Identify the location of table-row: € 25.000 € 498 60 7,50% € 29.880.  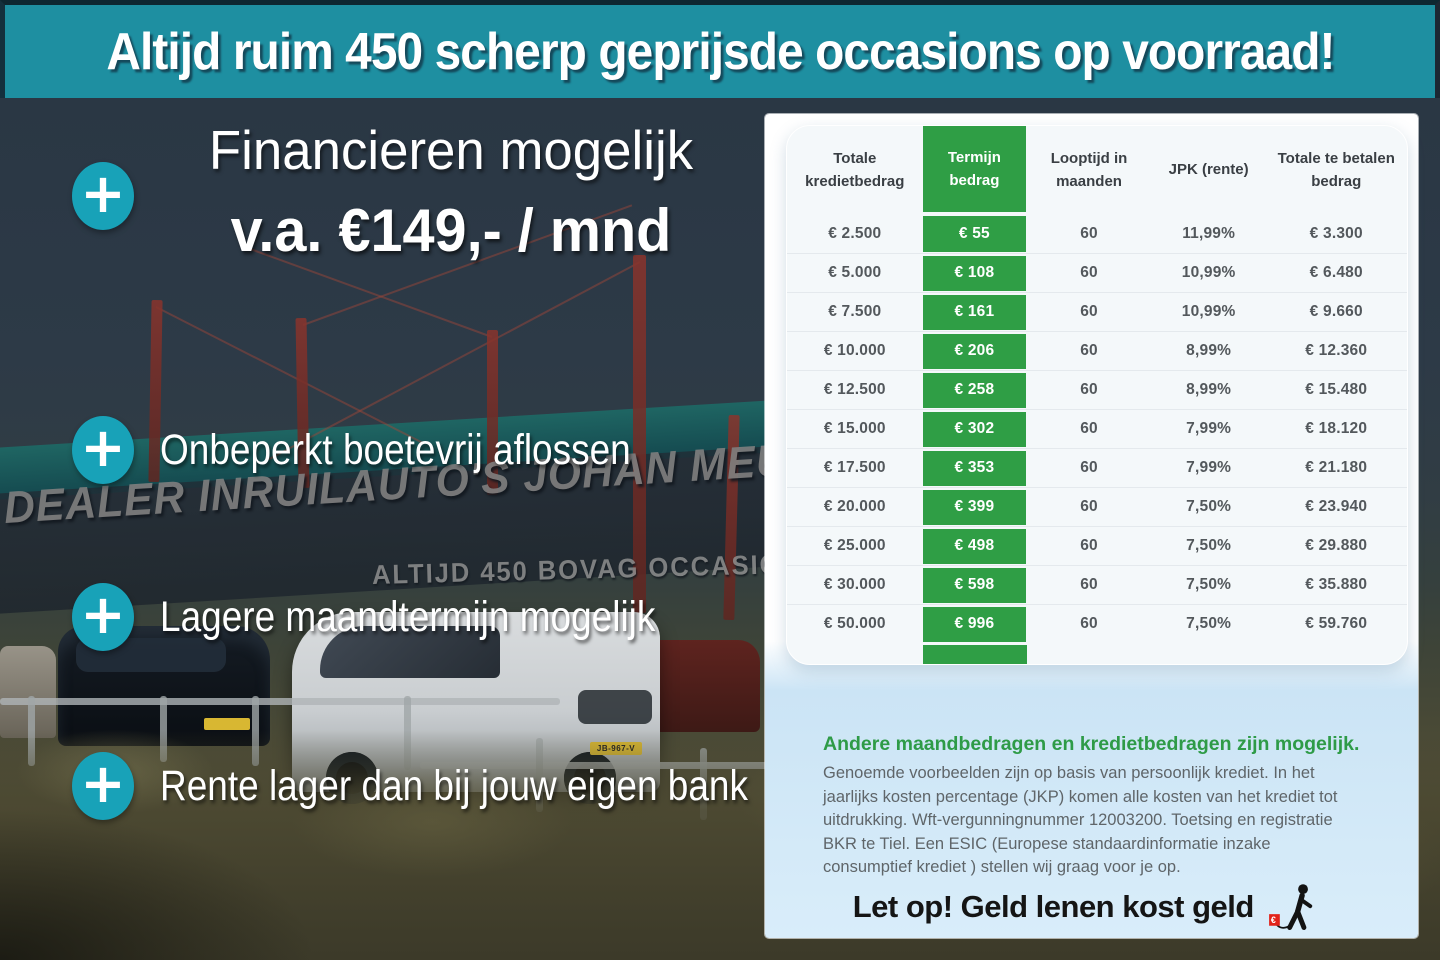
(1097, 545).